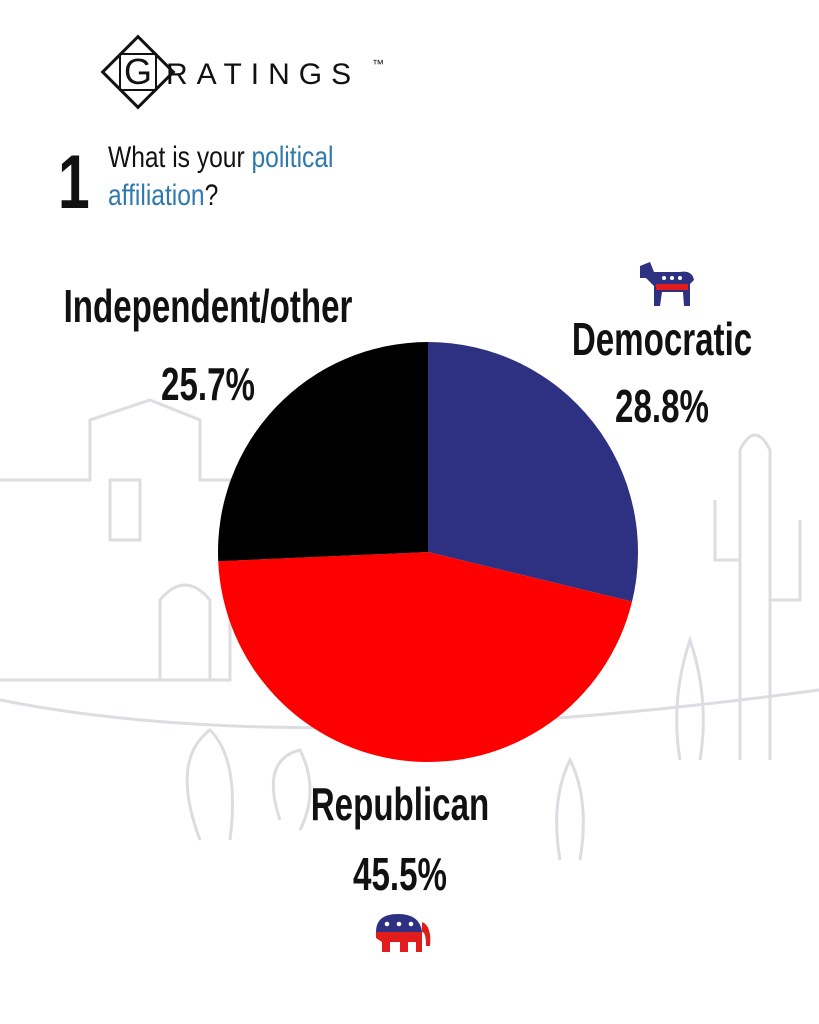 This screenshot has height=1024, width=819. I want to click on slice-label: Independent/other, so click(208, 307).